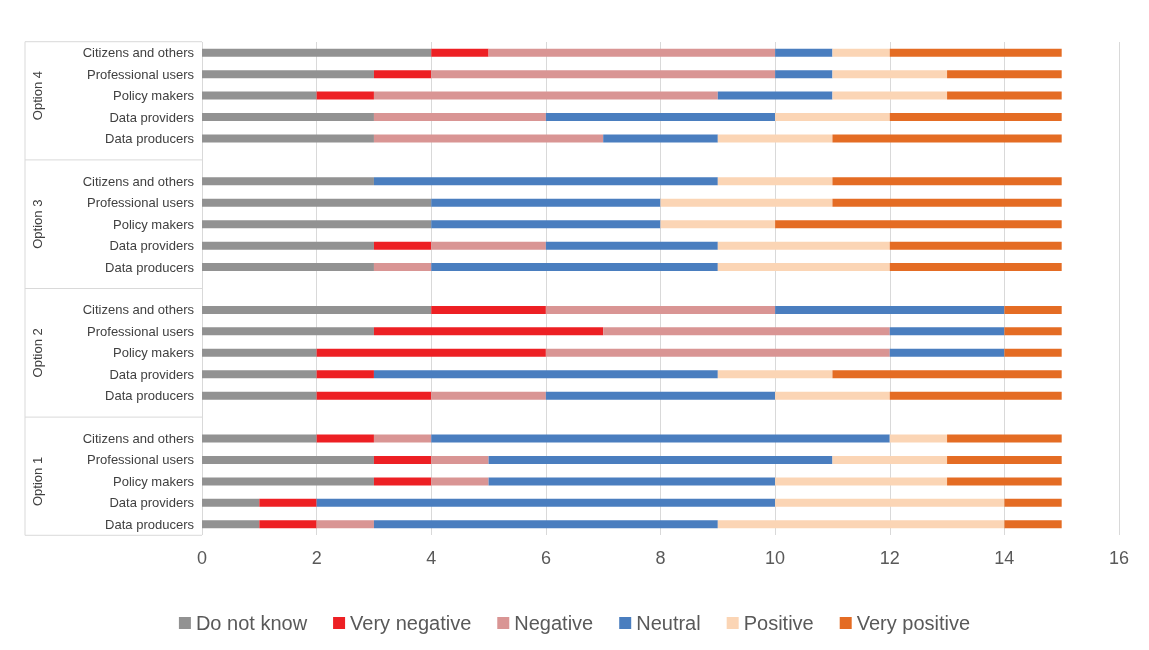 This screenshot has width=1149, height=650. Describe the element at coordinates (545, 558) in the screenshot. I see `x-tick-label: 6` at that location.